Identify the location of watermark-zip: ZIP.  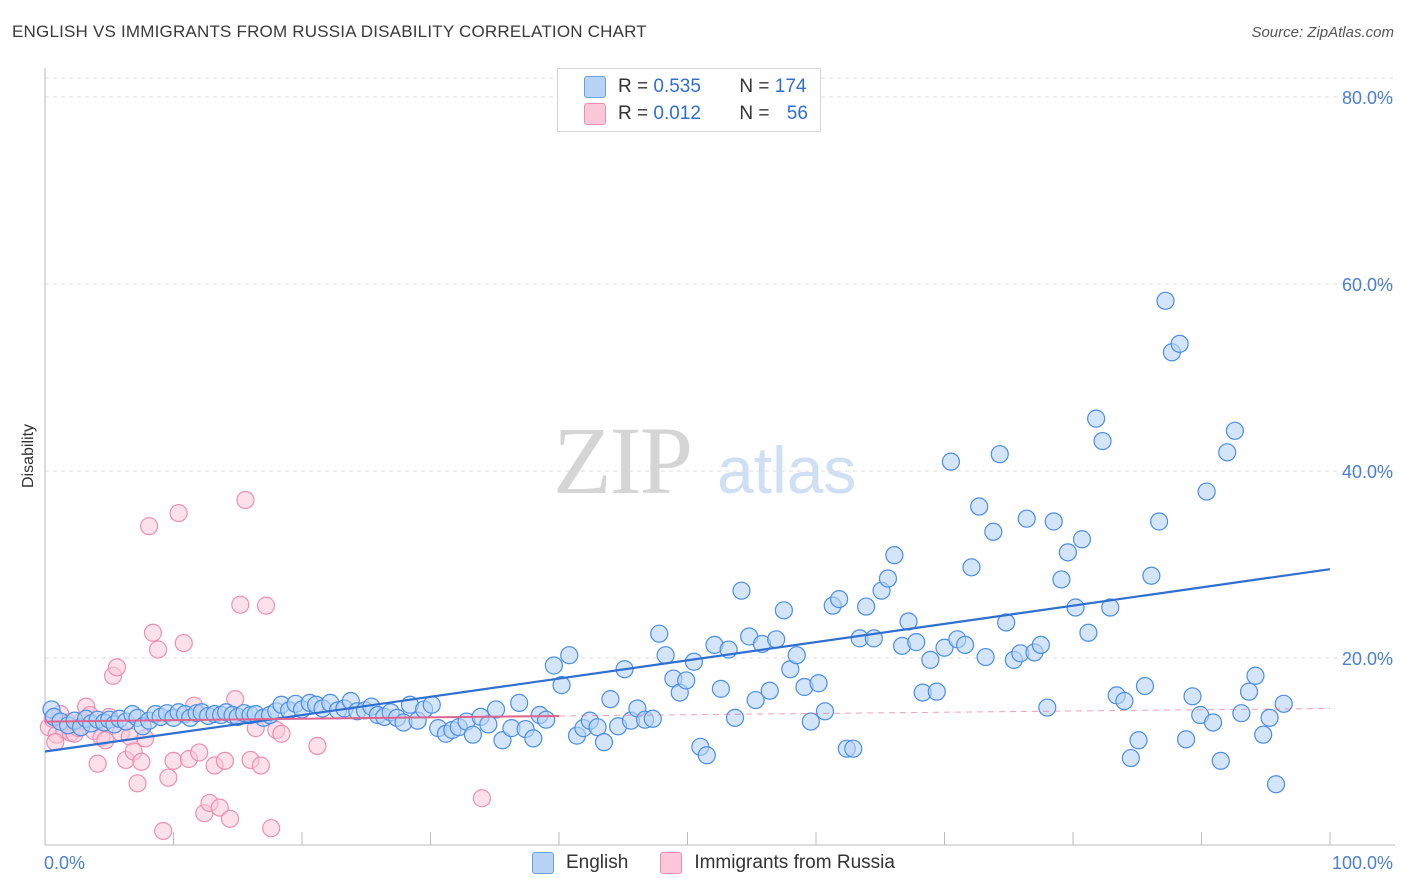
(623, 460).